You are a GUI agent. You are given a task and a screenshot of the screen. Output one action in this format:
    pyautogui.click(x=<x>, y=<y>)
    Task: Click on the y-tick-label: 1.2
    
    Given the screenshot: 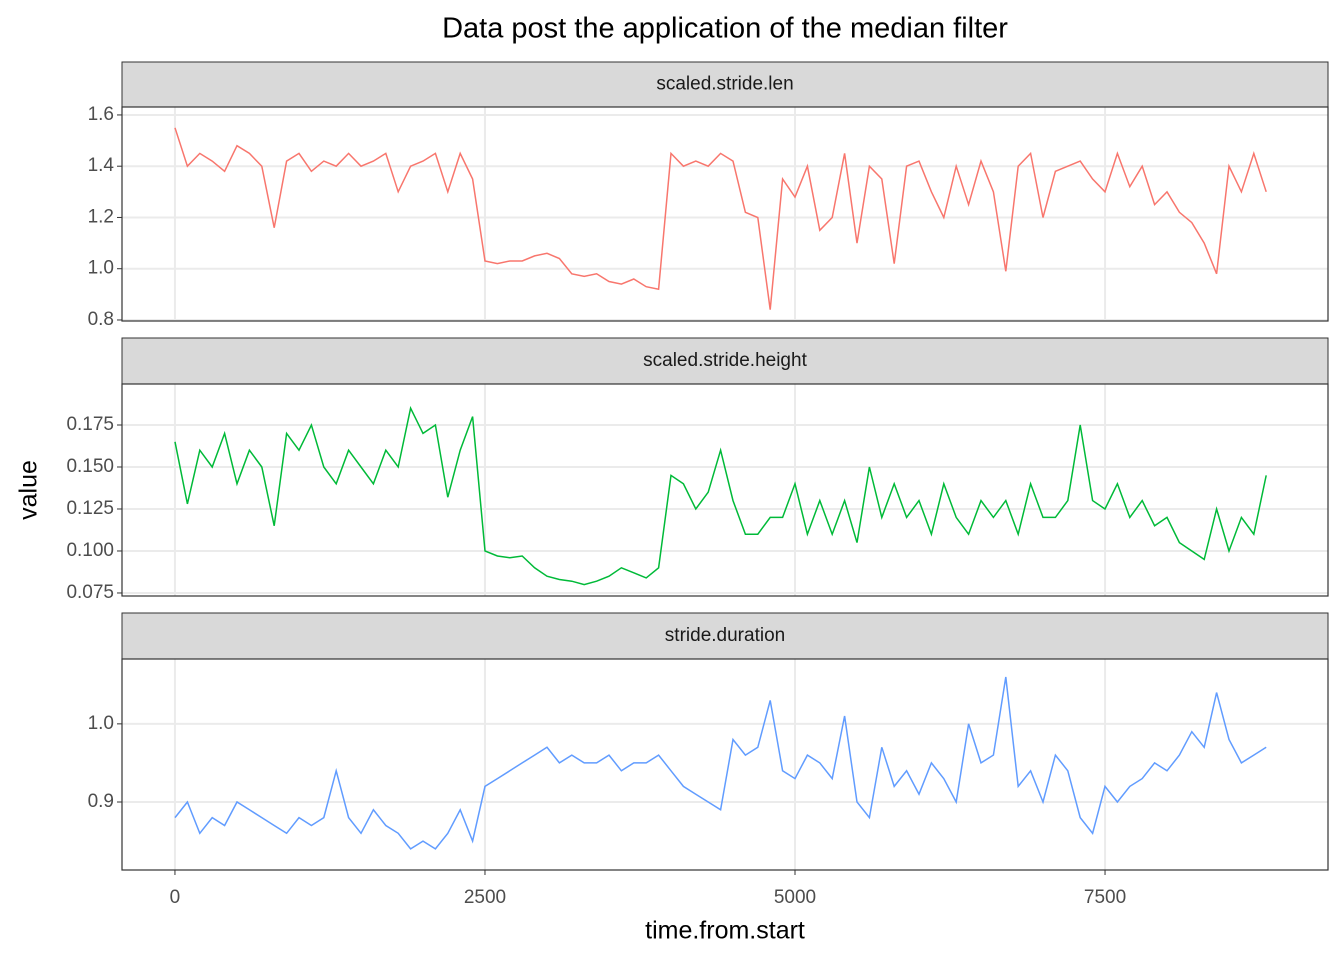 What is the action you would take?
    pyautogui.click(x=101, y=216)
    